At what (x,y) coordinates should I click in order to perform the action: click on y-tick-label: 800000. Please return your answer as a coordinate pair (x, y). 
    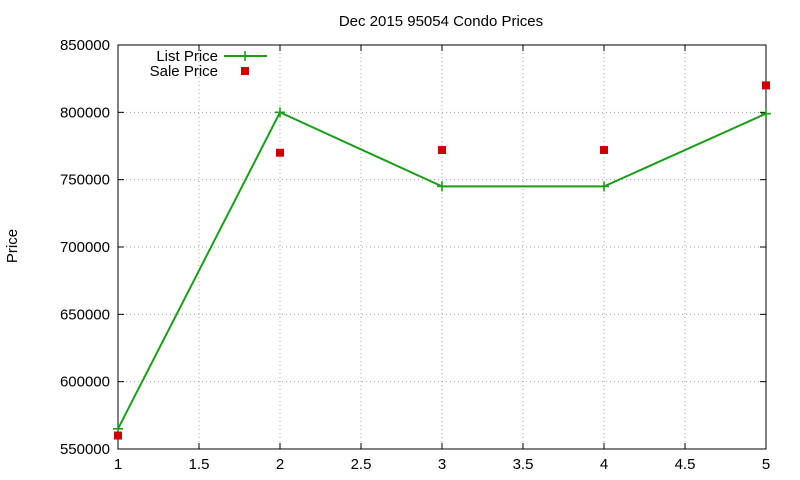
    Looking at the image, I should click on (85, 112).